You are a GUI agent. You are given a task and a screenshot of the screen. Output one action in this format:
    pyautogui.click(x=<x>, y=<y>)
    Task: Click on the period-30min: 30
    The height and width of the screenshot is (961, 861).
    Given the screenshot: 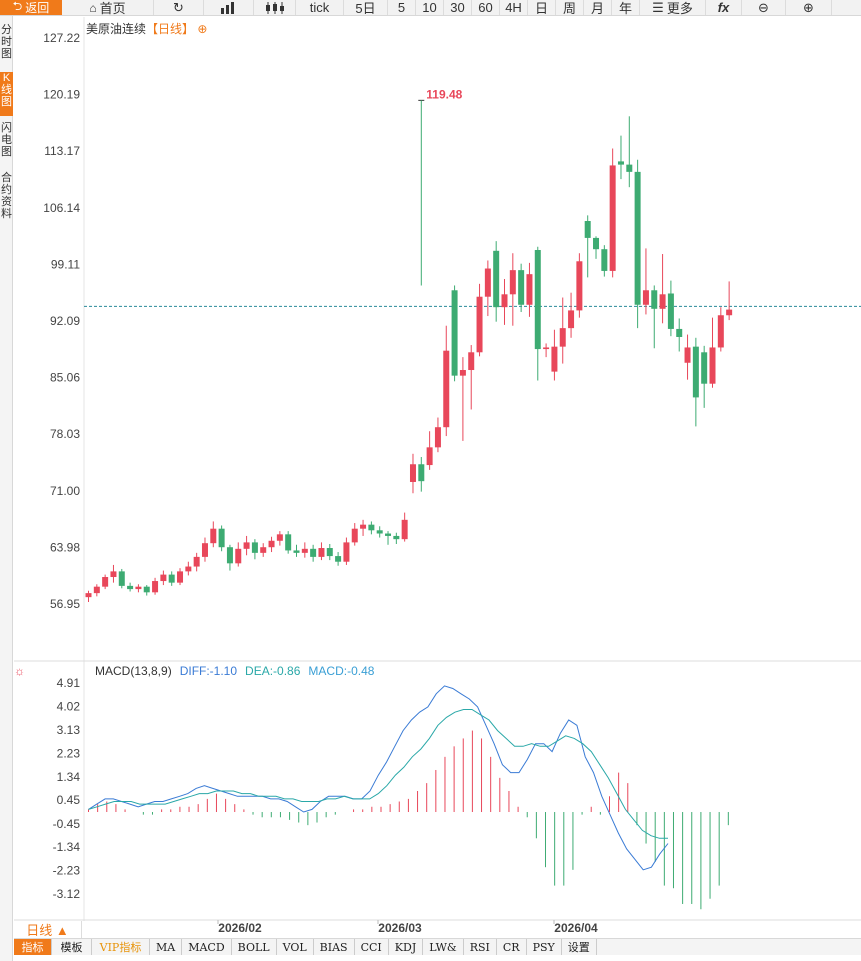 What is the action you would take?
    pyautogui.click(x=458, y=7)
    